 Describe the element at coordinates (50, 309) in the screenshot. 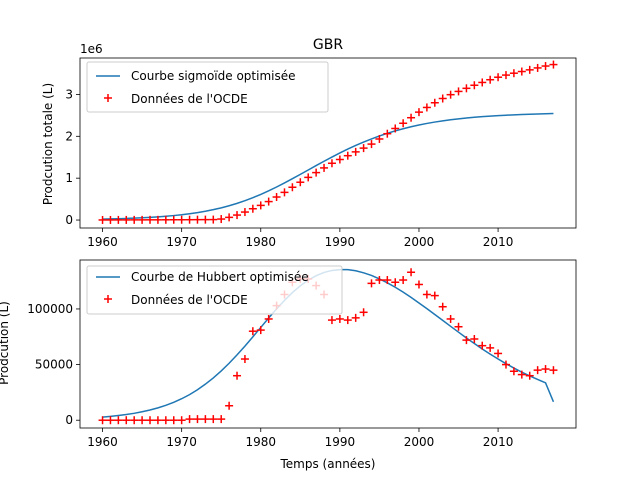

I see `y-tick-label: 100000` at that location.